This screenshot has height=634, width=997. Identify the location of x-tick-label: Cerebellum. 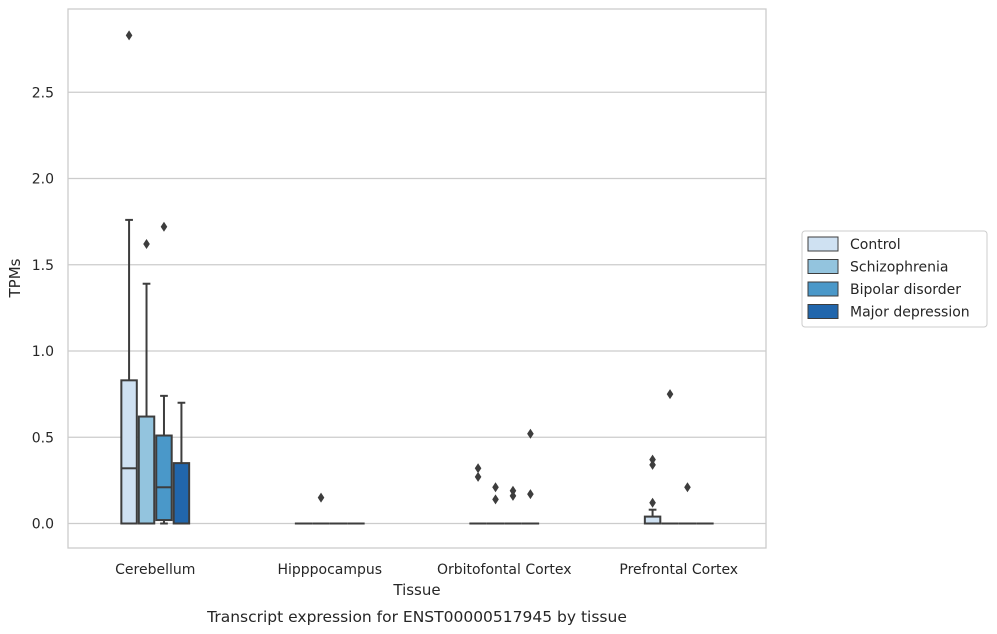
(155, 570).